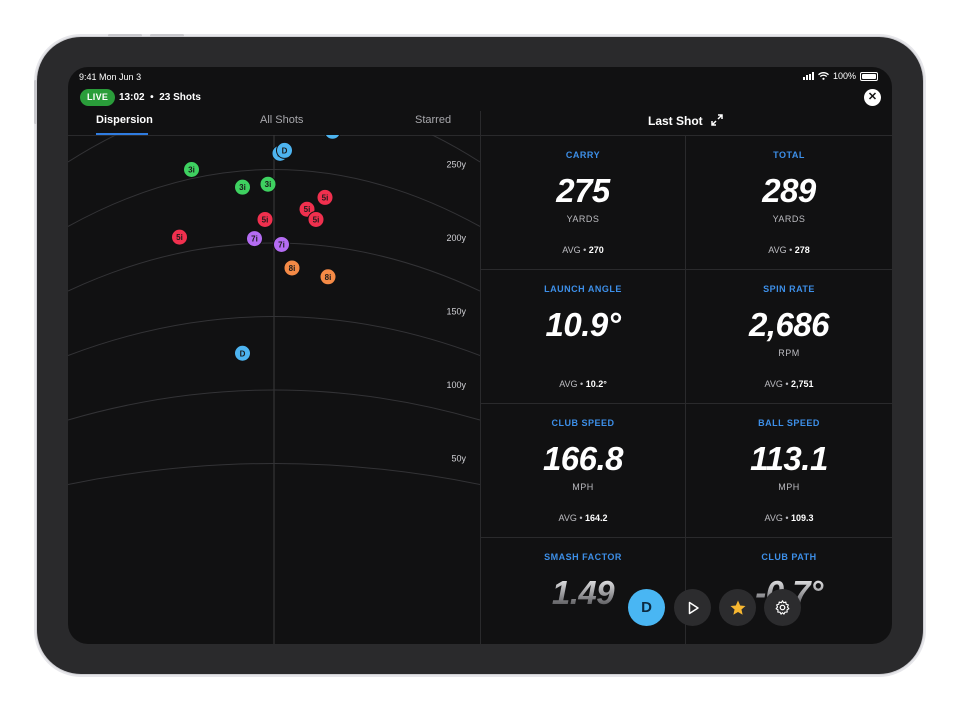 The height and width of the screenshot is (712, 960). Describe the element at coordinates (456, 312) in the screenshot. I see `distance-label: 150y` at that location.